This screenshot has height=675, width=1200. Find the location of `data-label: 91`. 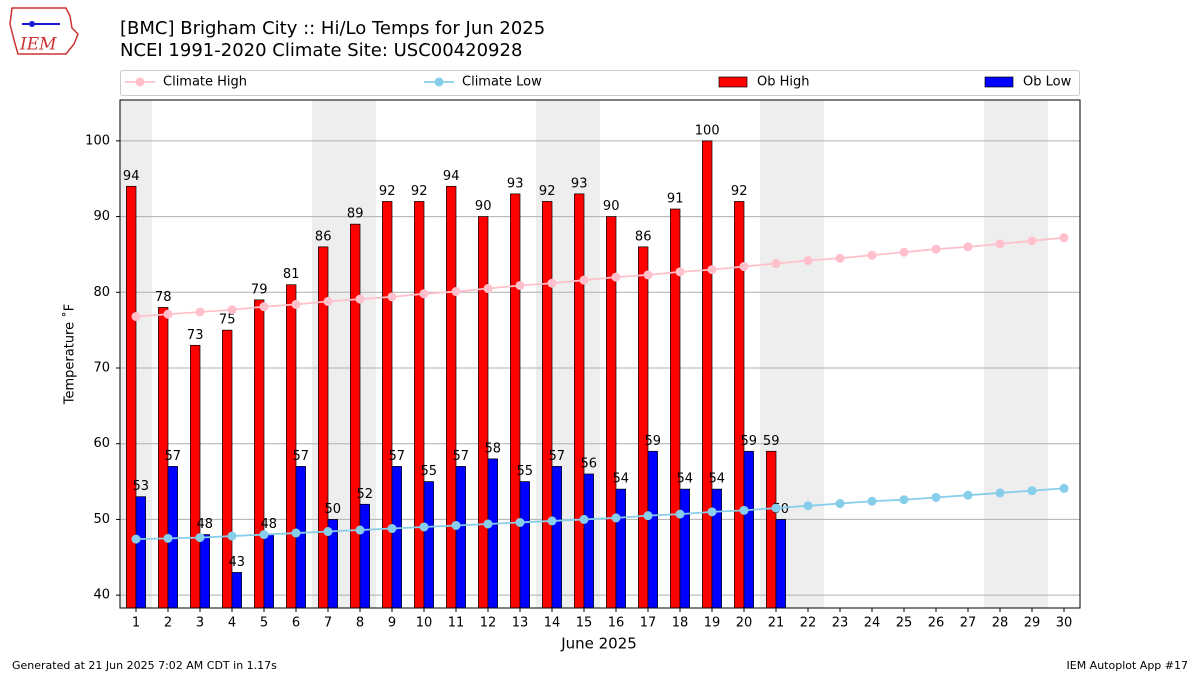

data-label: 91 is located at coordinates (675, 199).